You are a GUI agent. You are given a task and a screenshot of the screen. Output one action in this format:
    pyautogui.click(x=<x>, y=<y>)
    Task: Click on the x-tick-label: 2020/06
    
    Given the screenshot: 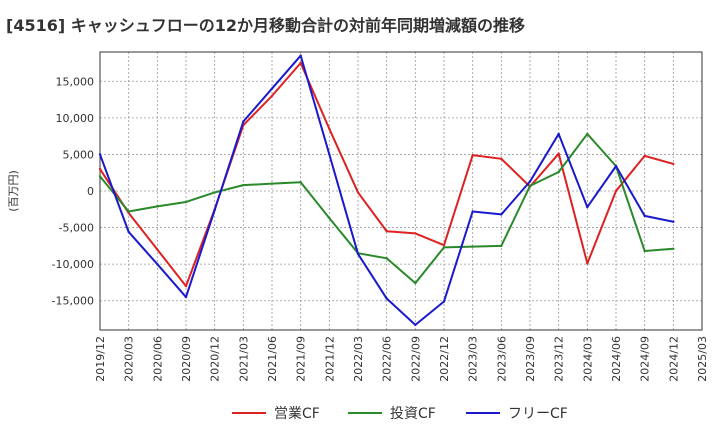 What is the action you would take?
    pyautogui.click(x=157, y=359)
    